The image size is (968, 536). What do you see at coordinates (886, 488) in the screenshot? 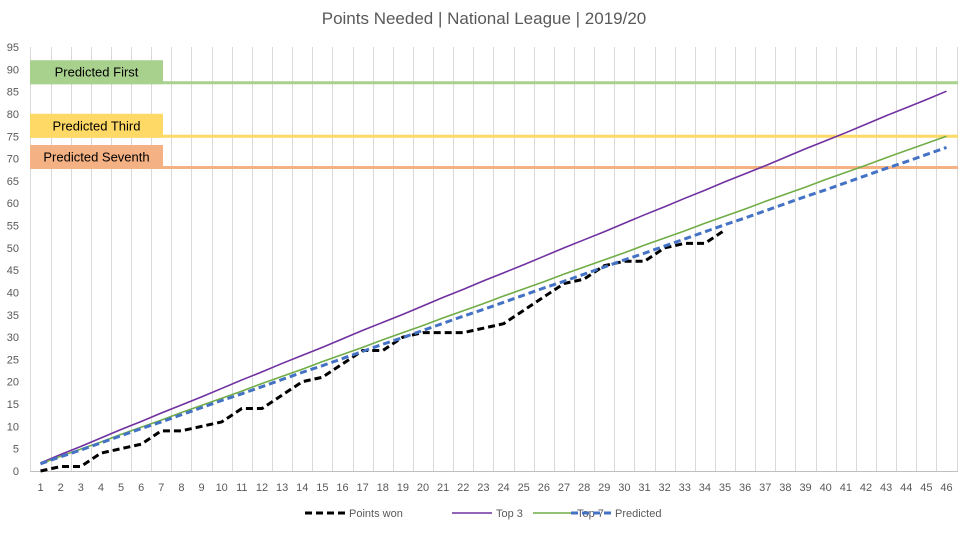
I see `x-tick-label: 43` at bounding box center [886, 488].